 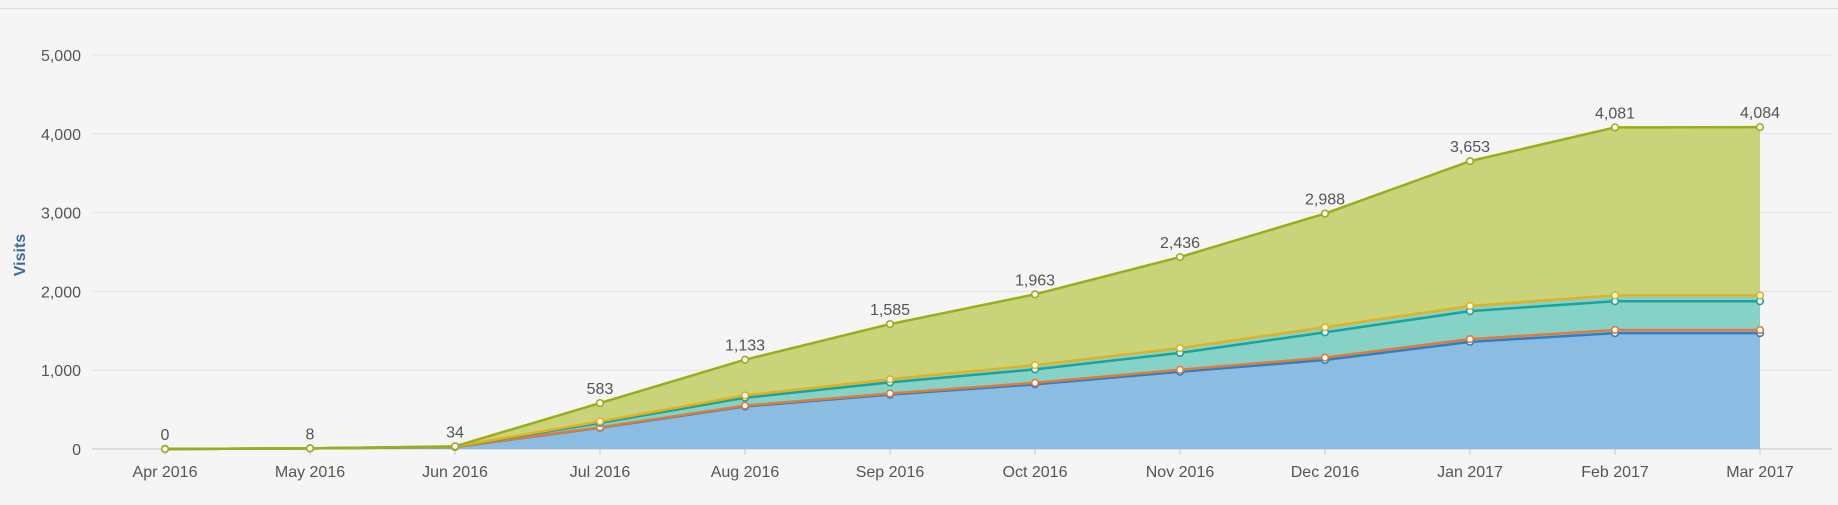 I want to click on y-tick-label: 1,000, so click(x=61, y=371).